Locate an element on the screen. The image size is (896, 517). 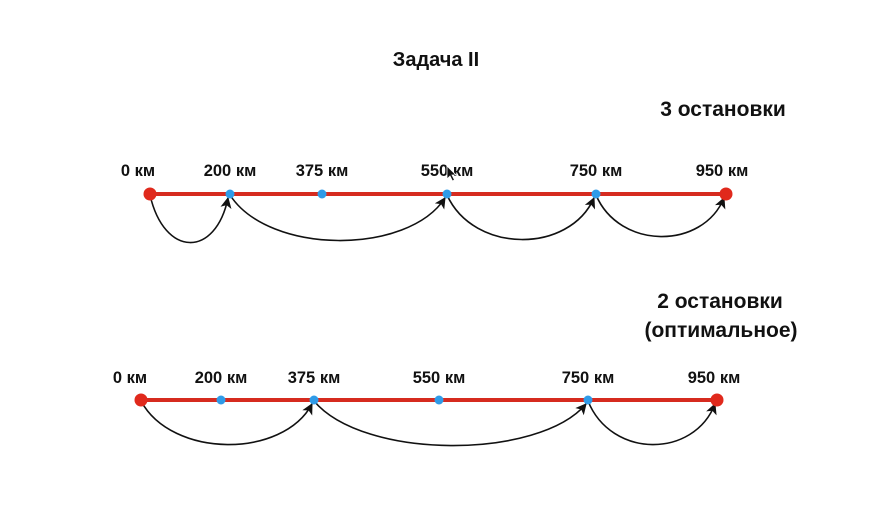
mouse-cursor-icon is located at coordinates (451, 173).